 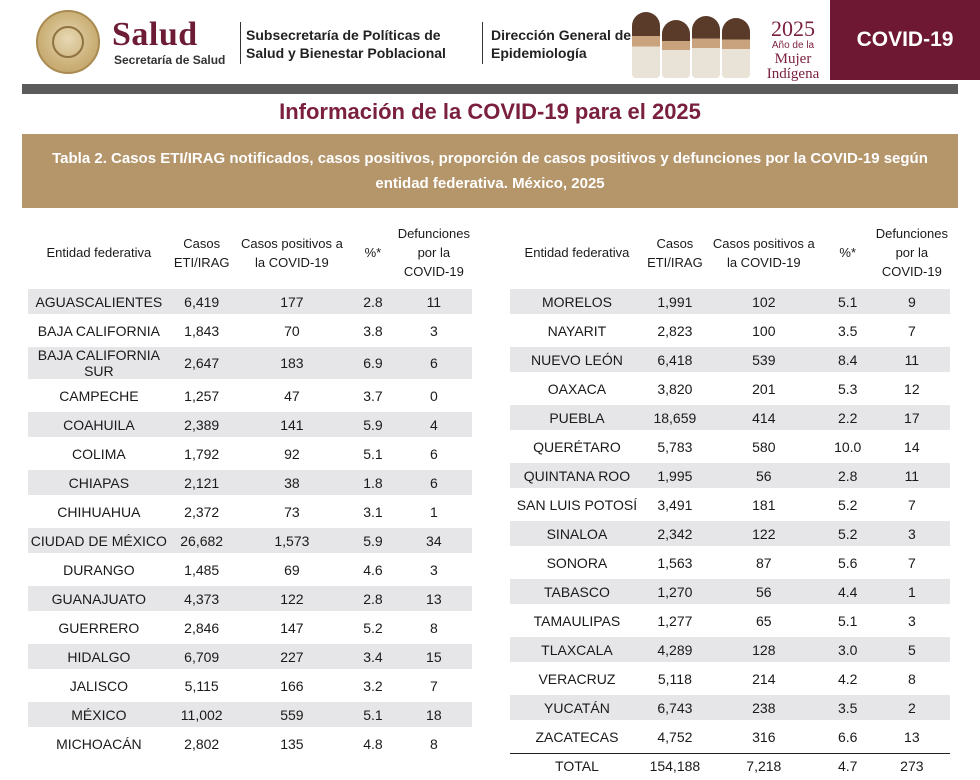 What do you see at coordinates (763, 301) in the screenshot?
I see `cell-positivos: 102` at bounding box center [763, 301].